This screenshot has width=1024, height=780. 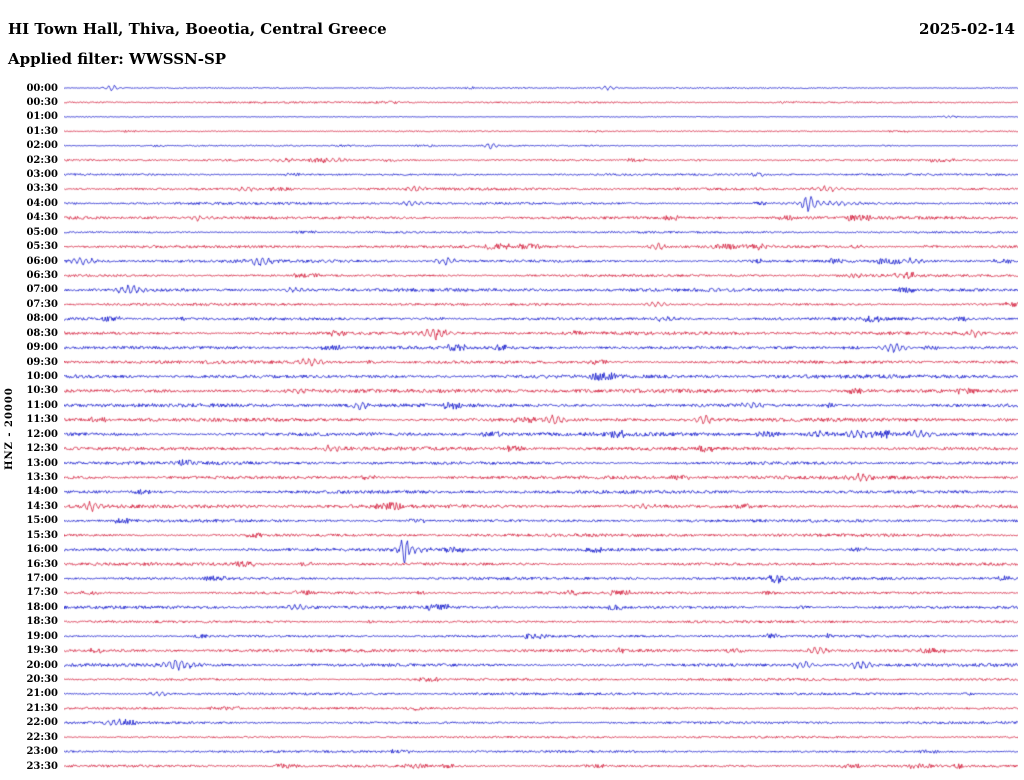 I want to click on time-label: 03:00, so click(x=42, y=175).